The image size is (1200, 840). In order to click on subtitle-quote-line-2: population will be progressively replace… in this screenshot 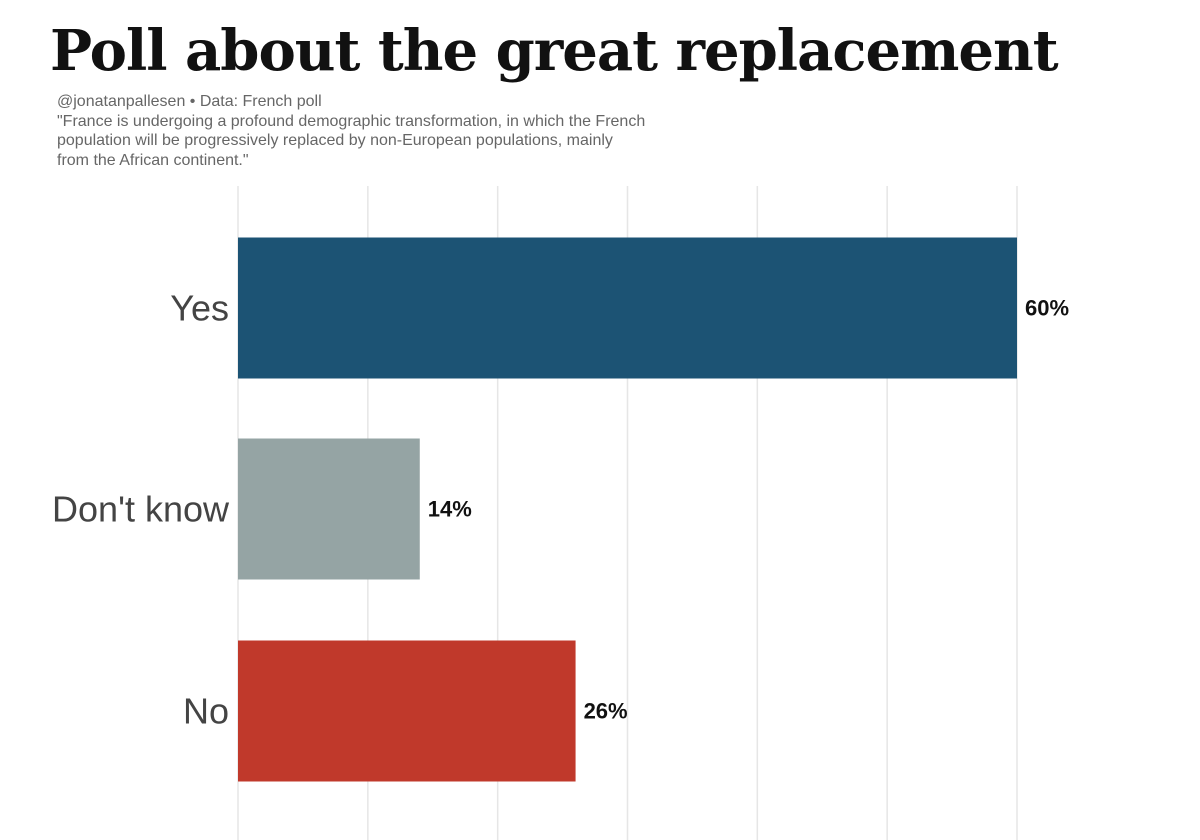, I will do `click(335, 140)`.